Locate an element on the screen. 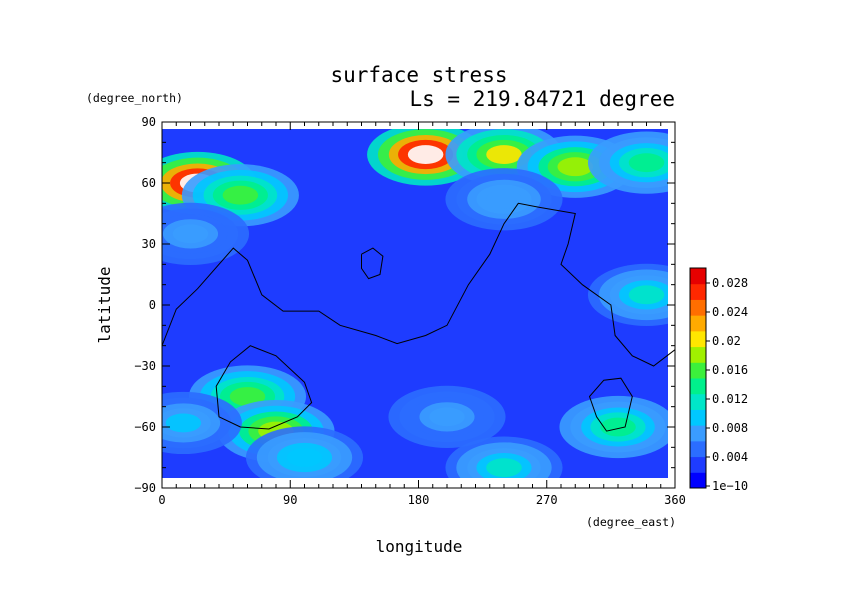  x-tick-label: 90 is located at coordinates (290, 500).